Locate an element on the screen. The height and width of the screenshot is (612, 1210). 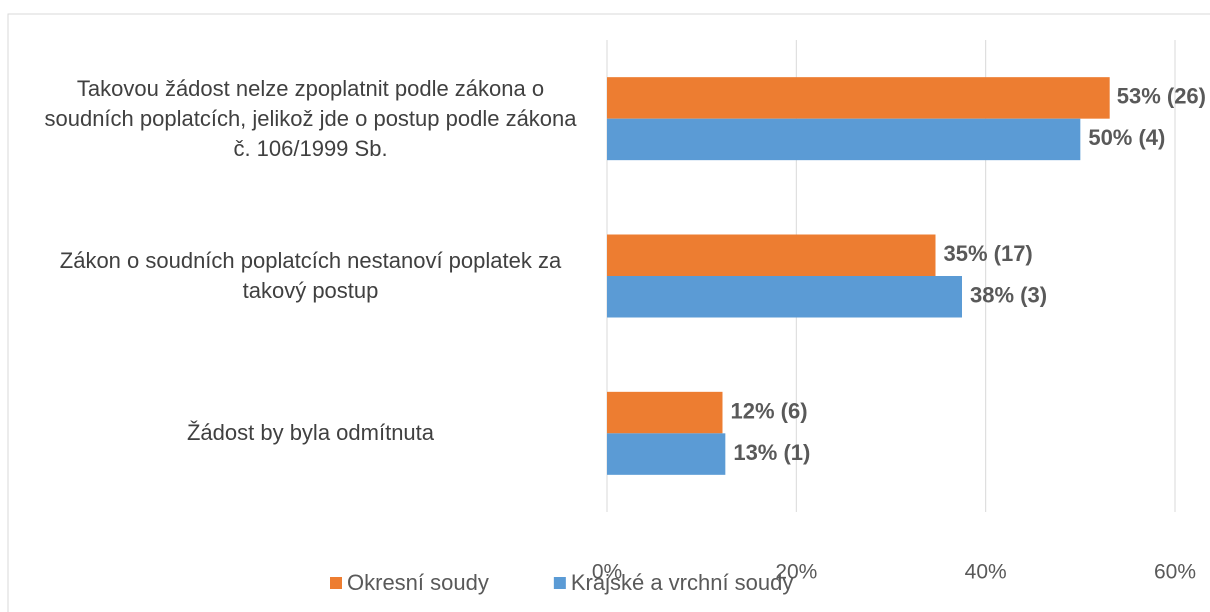
data-label: 38% (3) is located at coordinates (1008, 295).